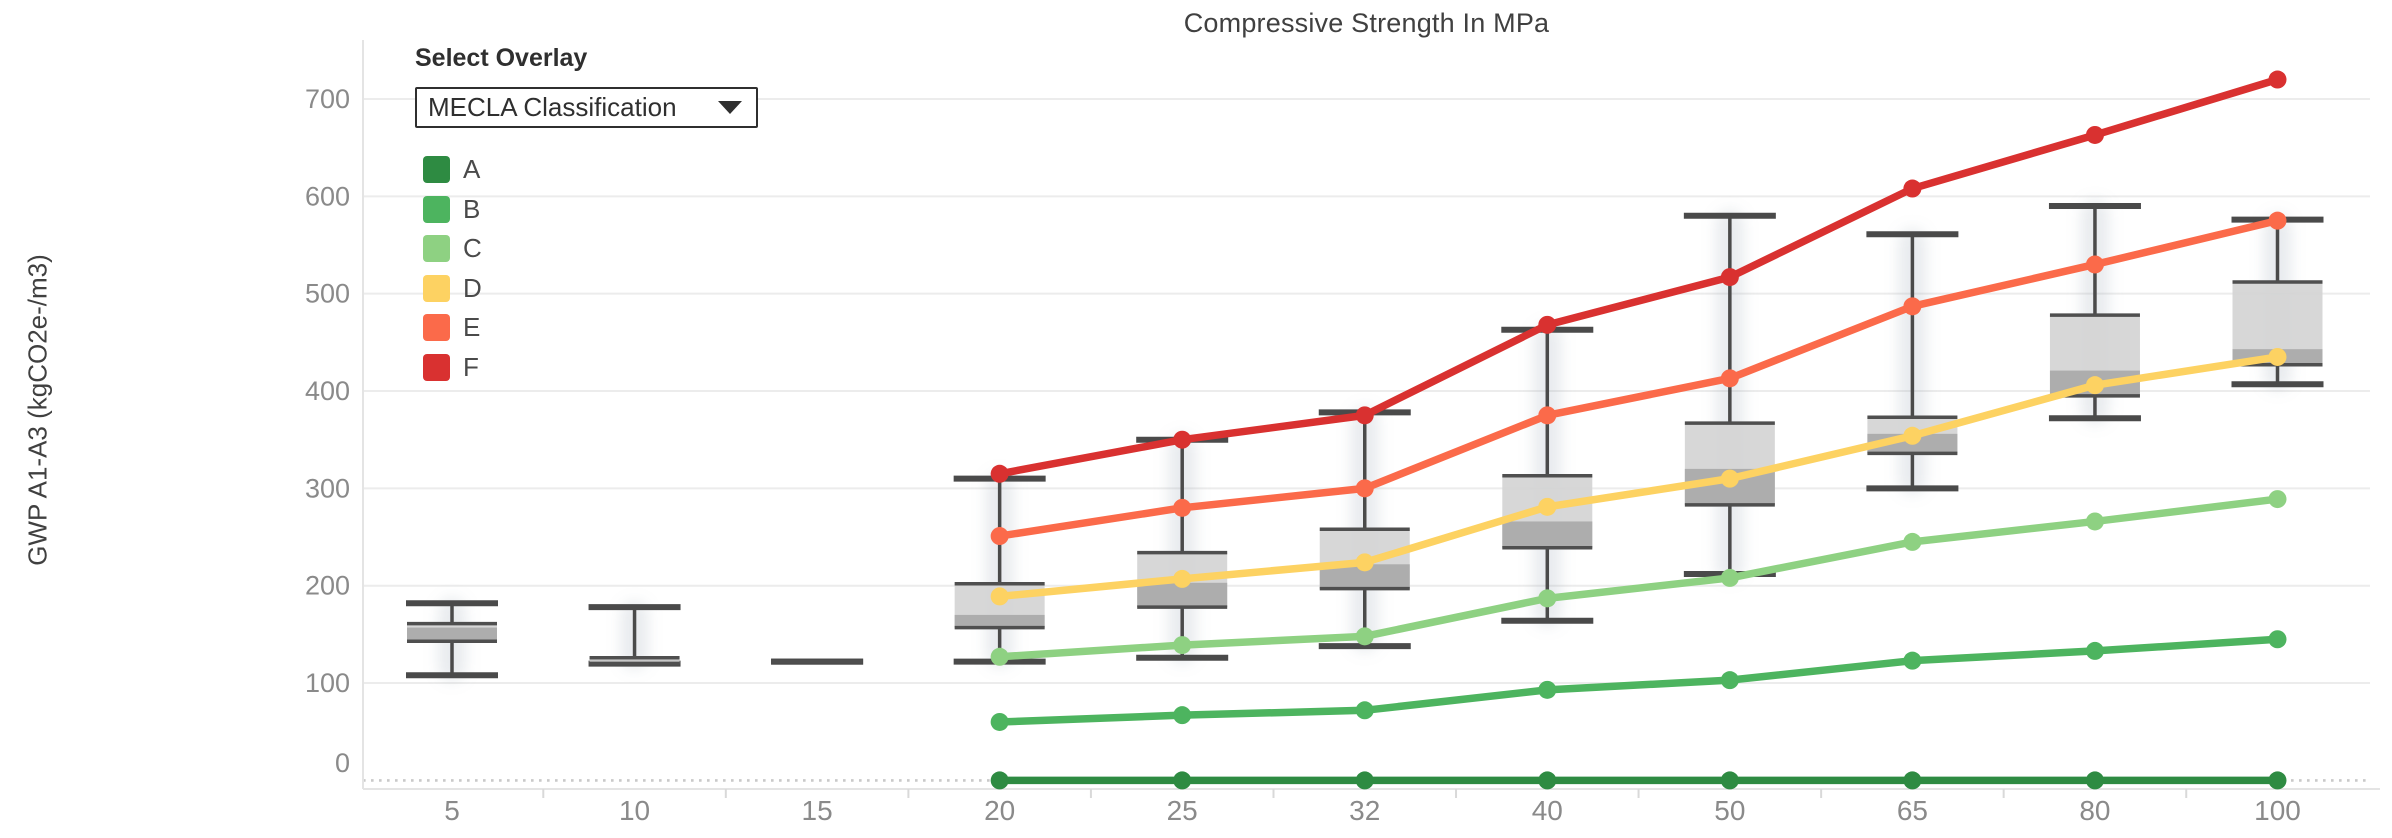 Image resolution: width=2392 pixels, height=838 pixels. I want to click on series-line-B, so click(1638, 680).